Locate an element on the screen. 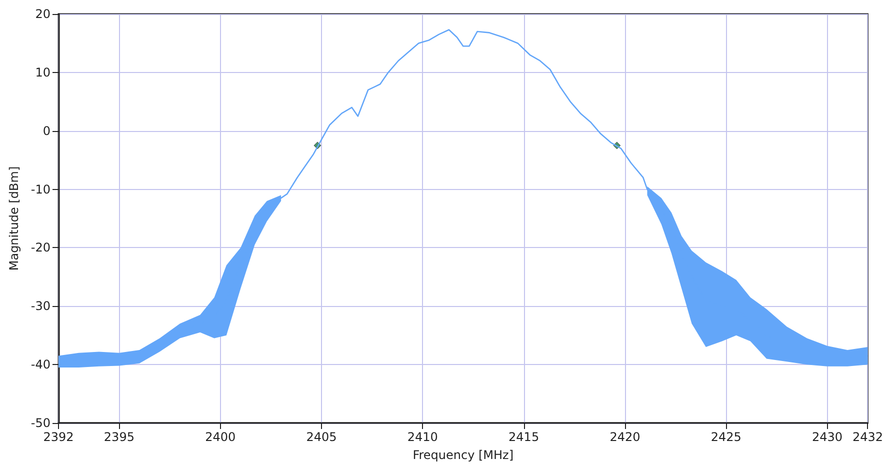 This screenshot has height=470, width=886. y-tick-label: -30 is located at coordinates (40, 306).